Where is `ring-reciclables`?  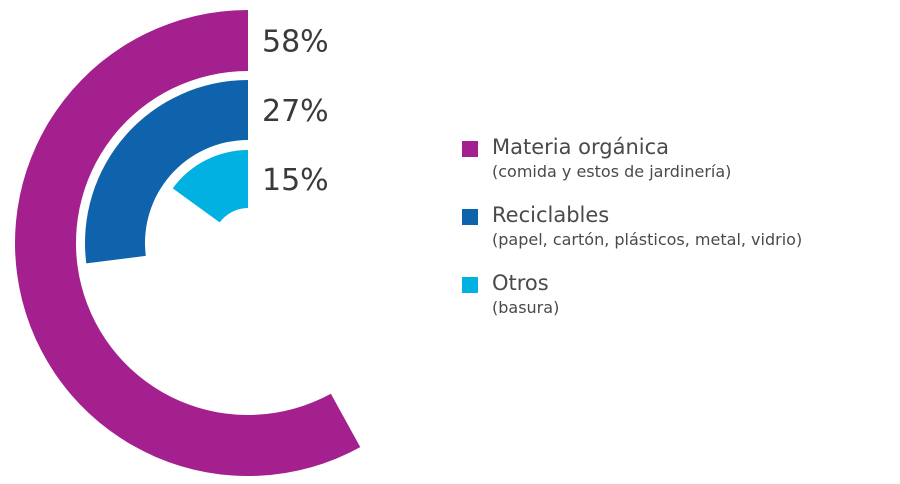
ring-reciclables is located at coordinates (166, 172).